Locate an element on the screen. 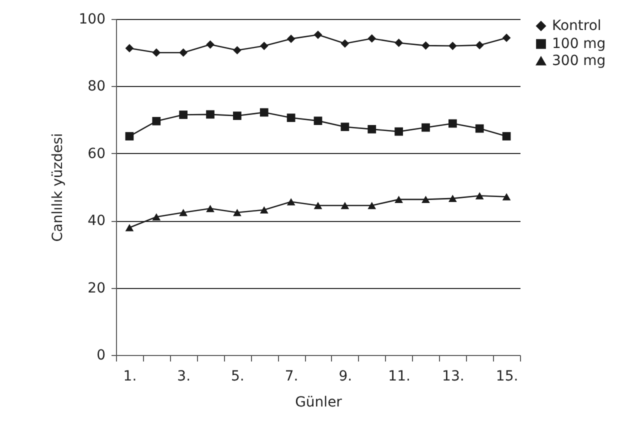 This screenshot has height=426, width=644. y-tick-label: 60 is located at coordinates (97, 154).